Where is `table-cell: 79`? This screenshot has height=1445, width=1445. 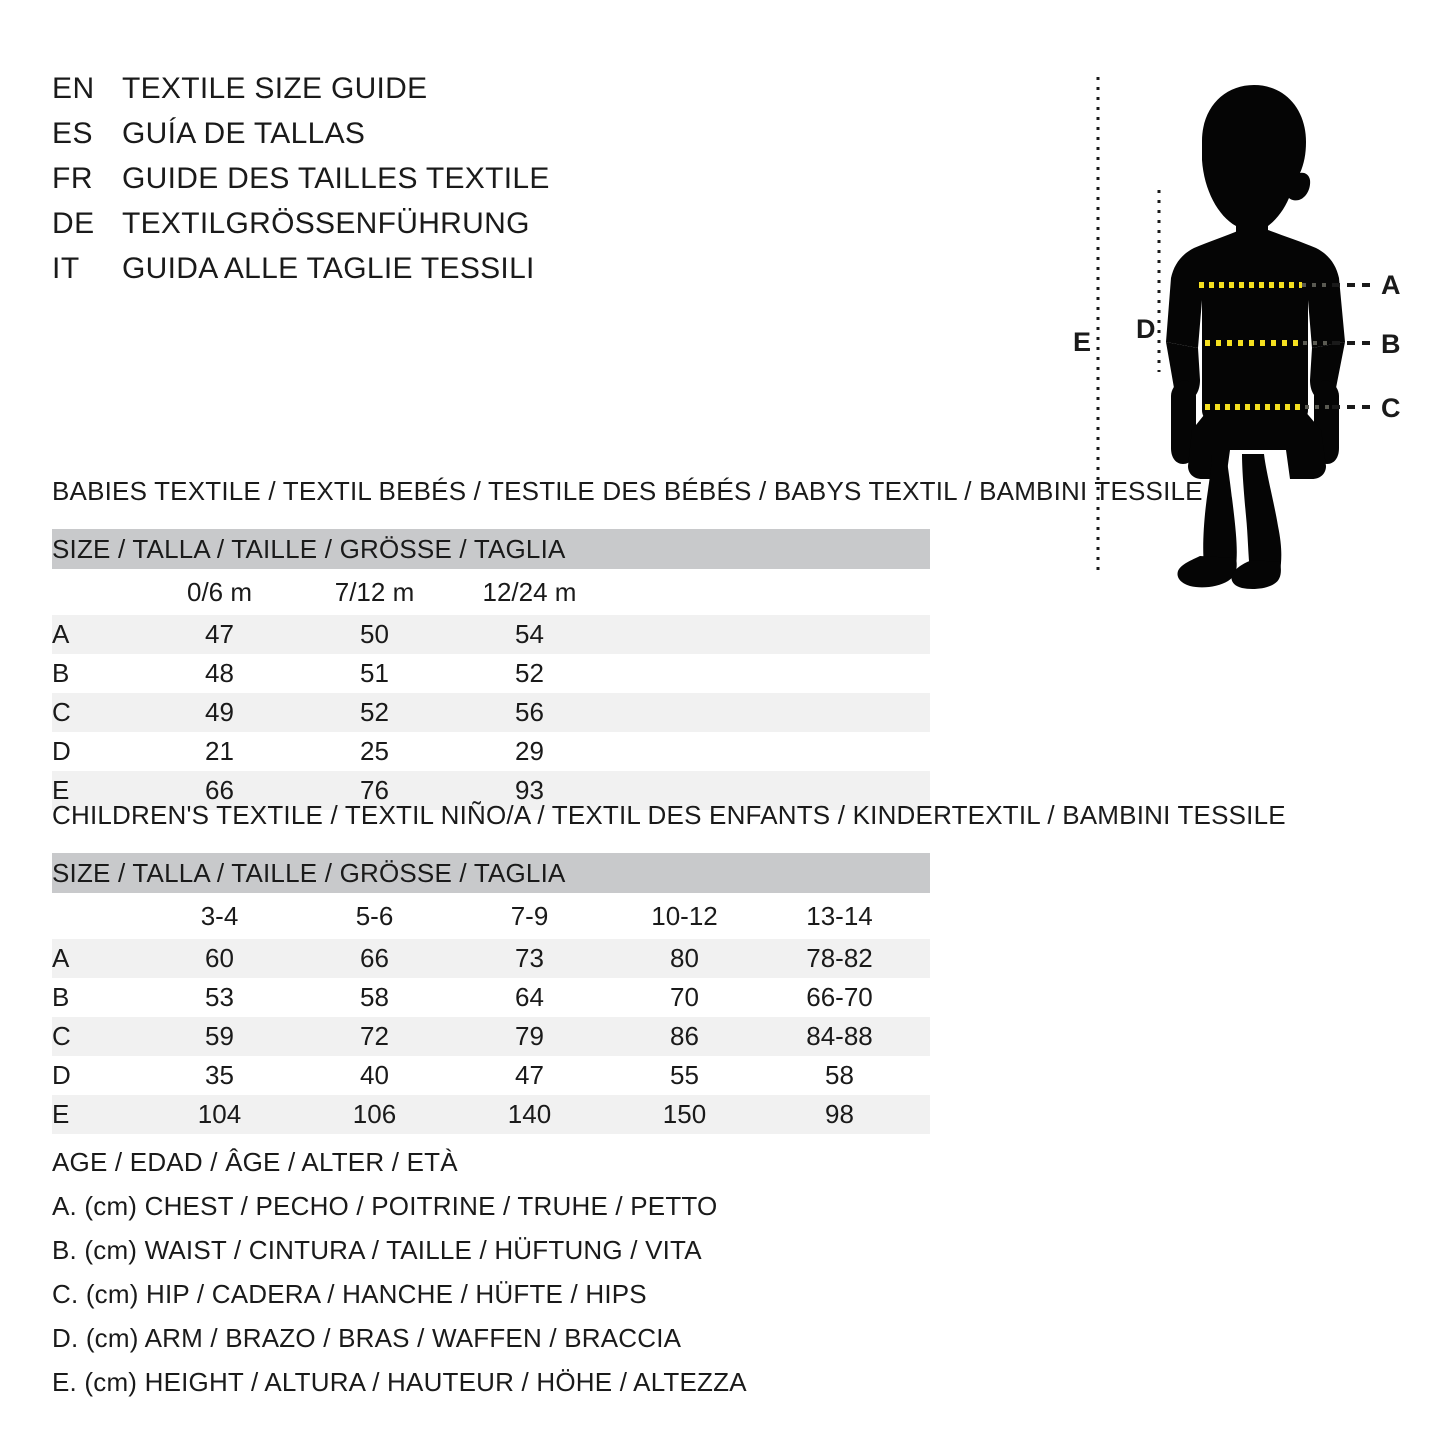 table-cell: 79 is located at coordinates (529, 1036).